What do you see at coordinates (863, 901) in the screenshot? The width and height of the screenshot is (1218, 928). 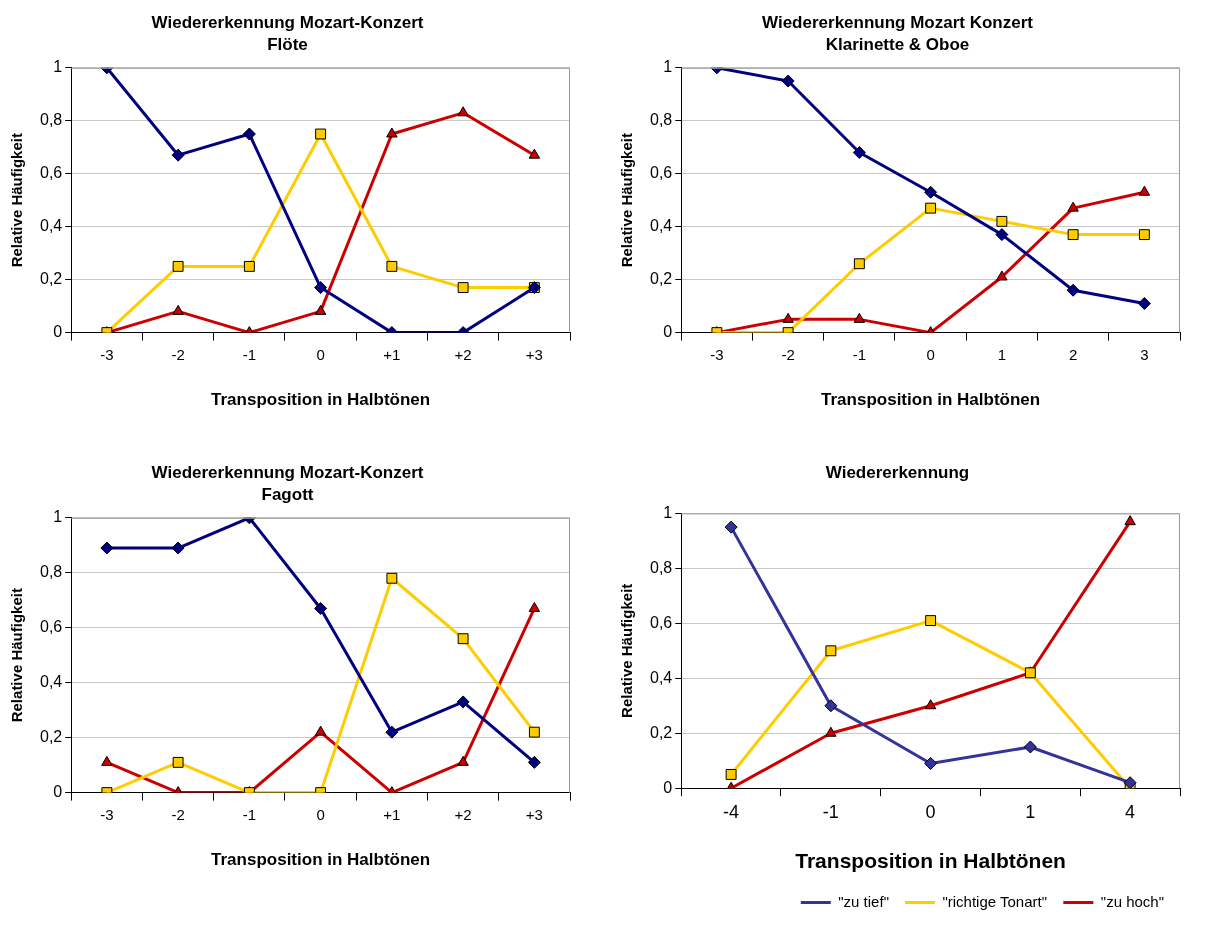 I see `legend-label: "zu tief"` at bounding box center [863, 901].